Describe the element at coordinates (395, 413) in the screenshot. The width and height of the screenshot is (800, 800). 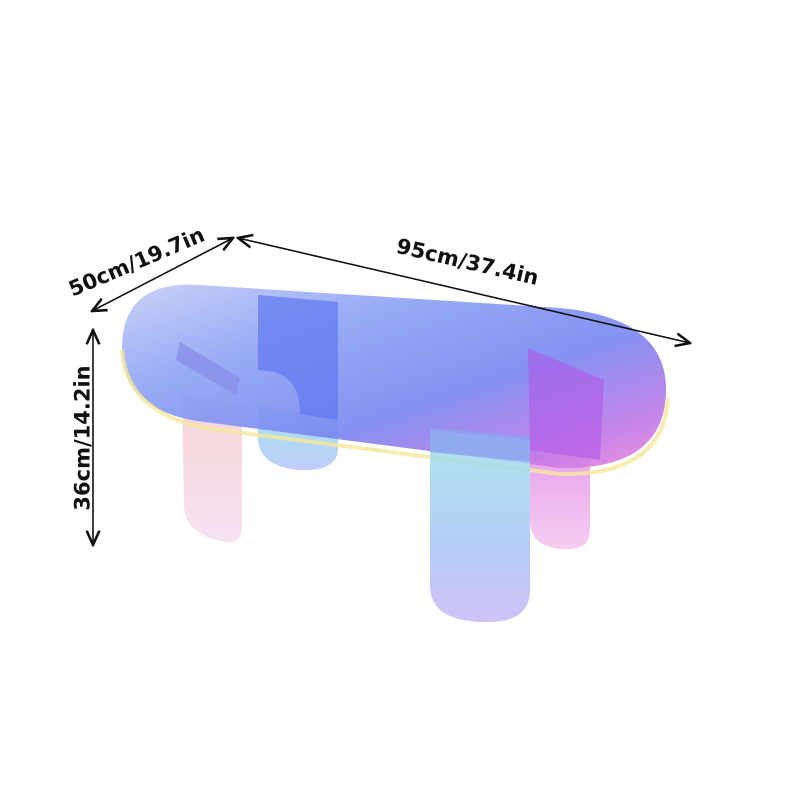
I see `table-top-edge` at that location.